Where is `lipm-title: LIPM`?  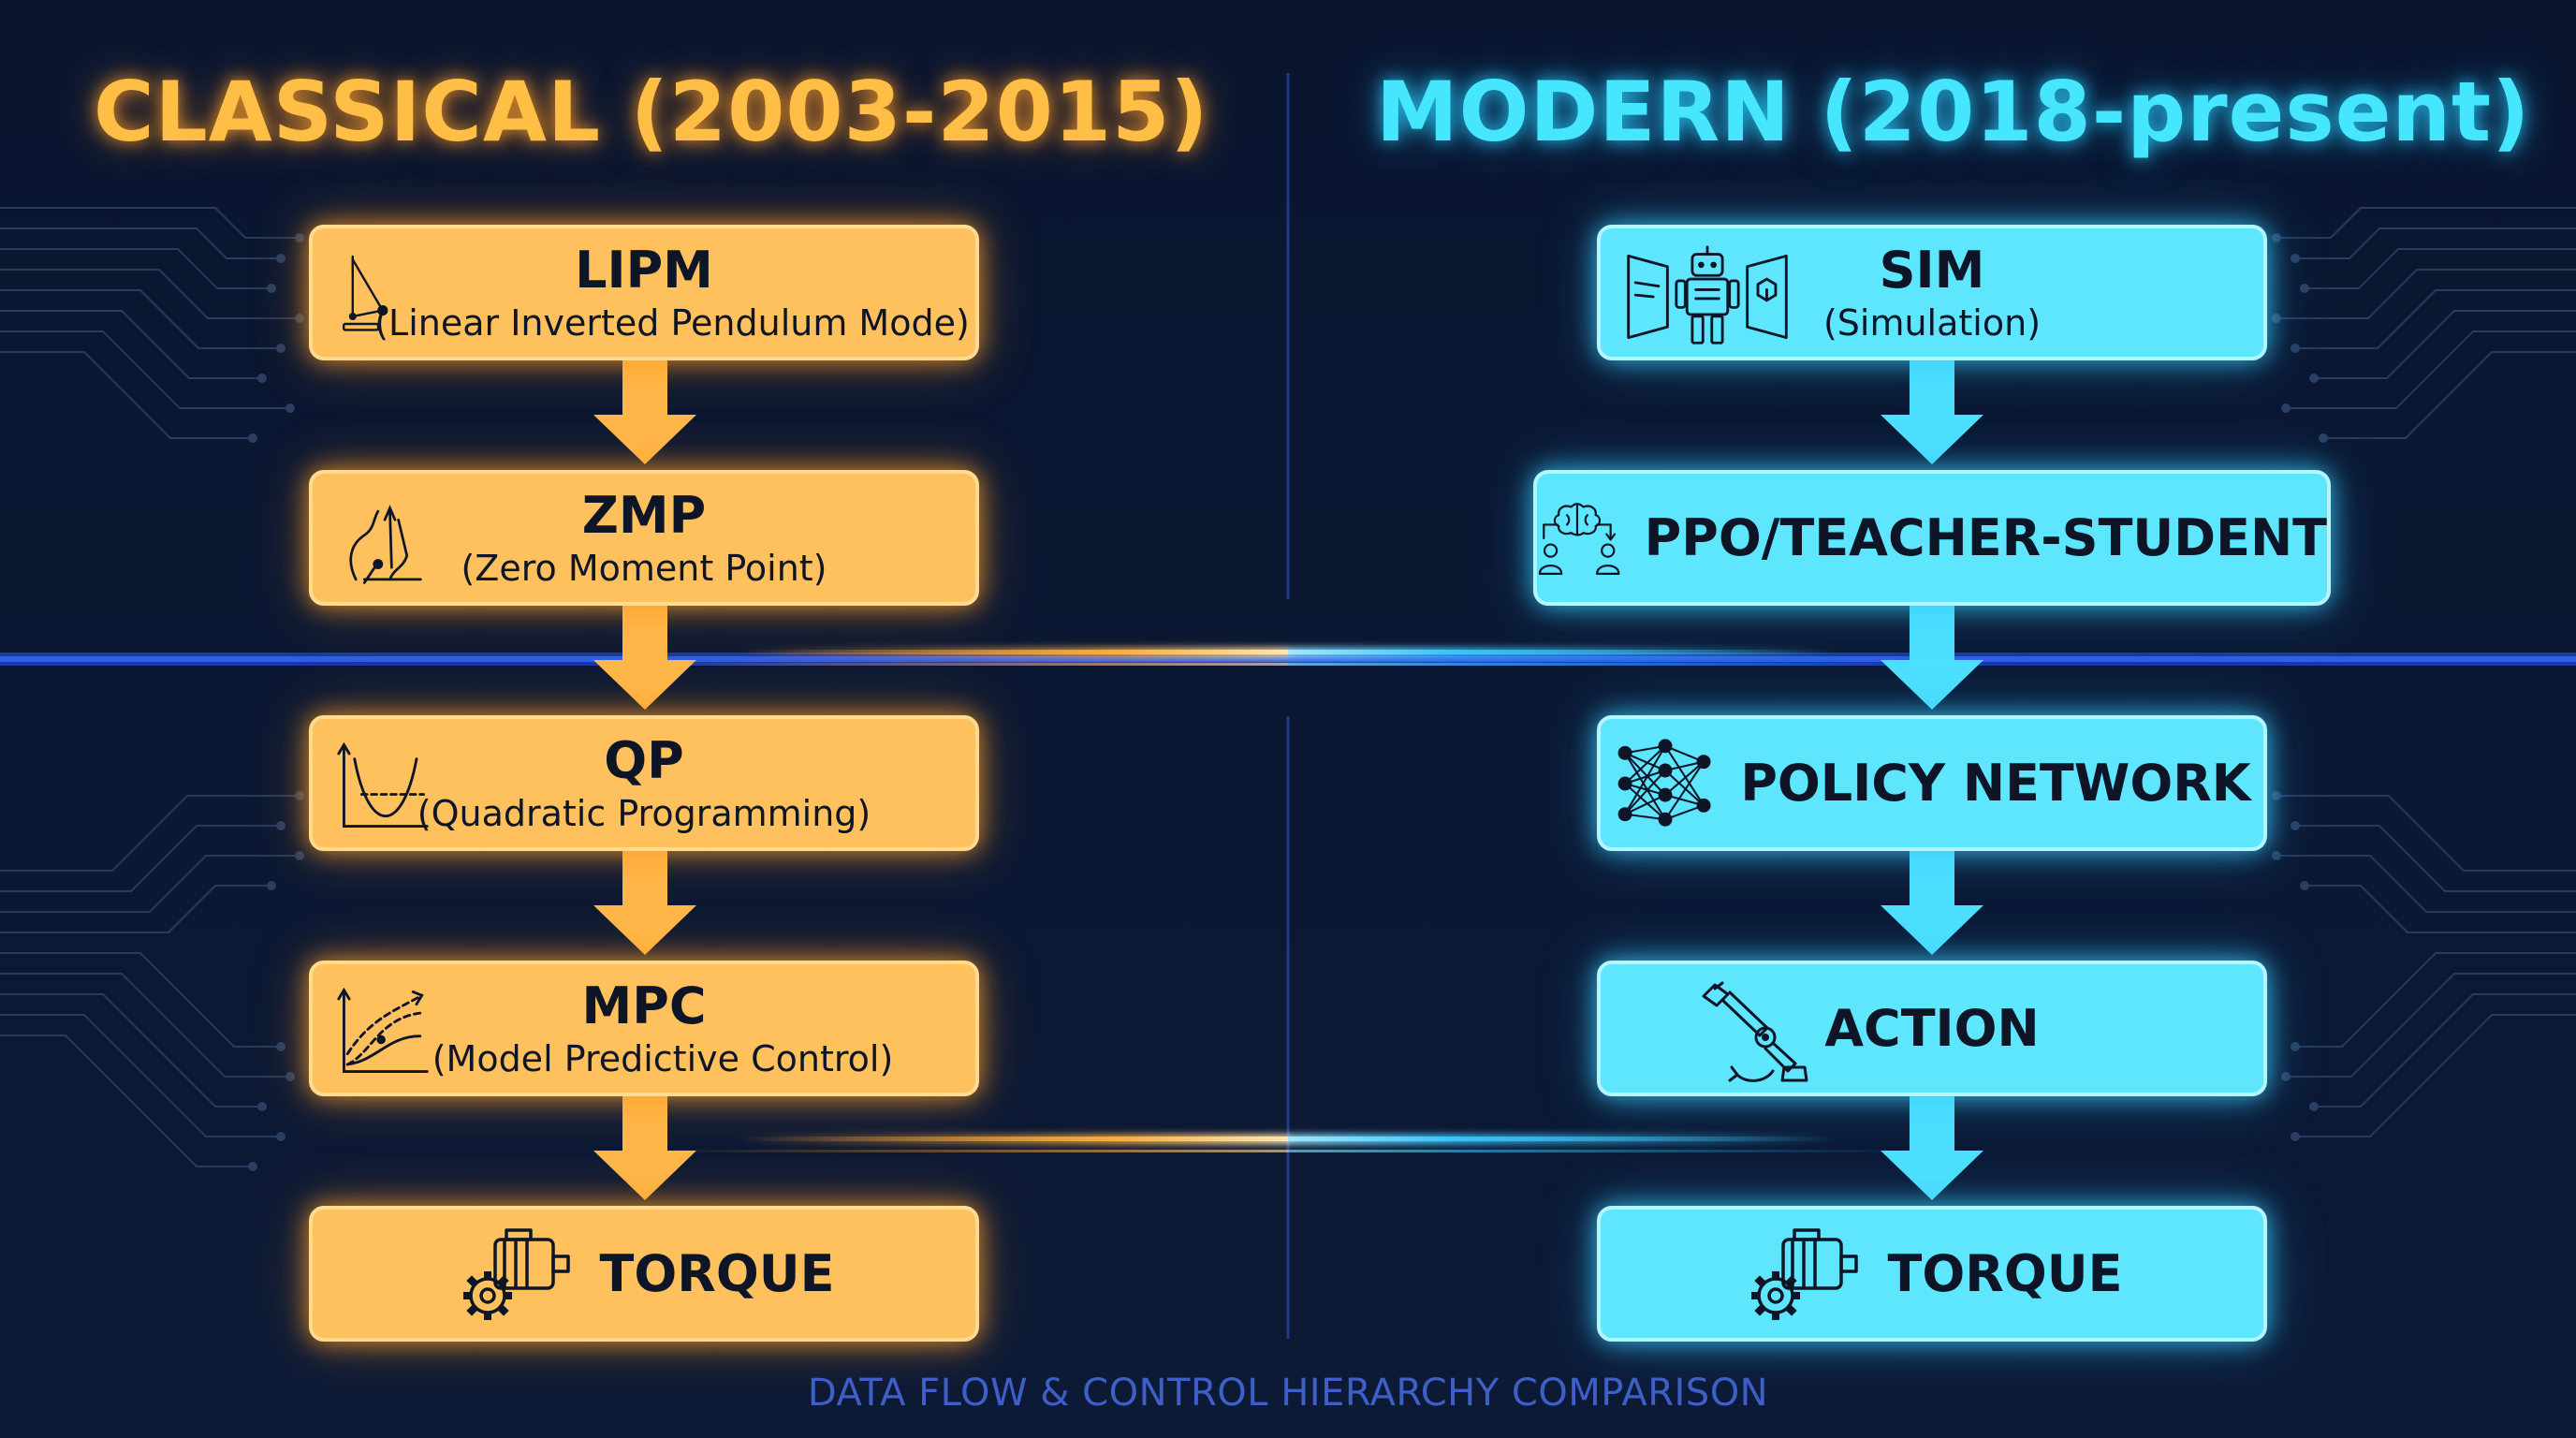
lipm-title: LIPM is located at coordinates (644, 270).